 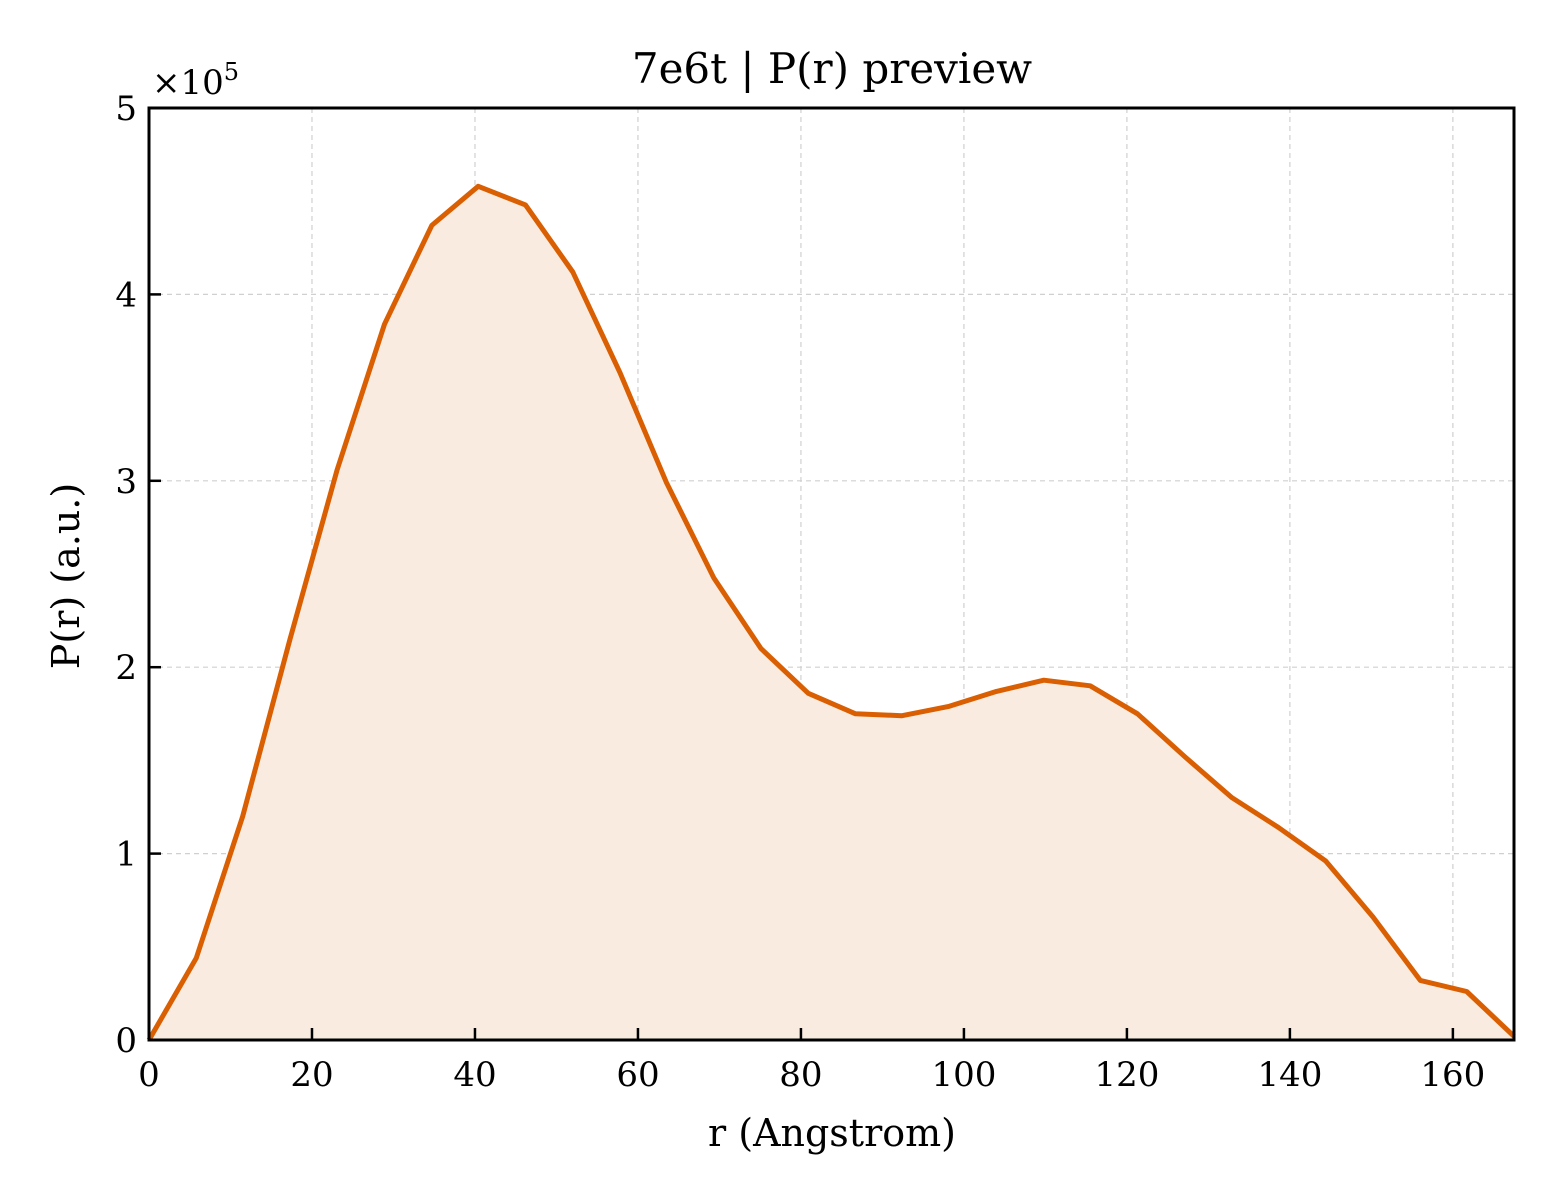 I want to click on x-tick-label: 40, so click(x=474, y=1075).